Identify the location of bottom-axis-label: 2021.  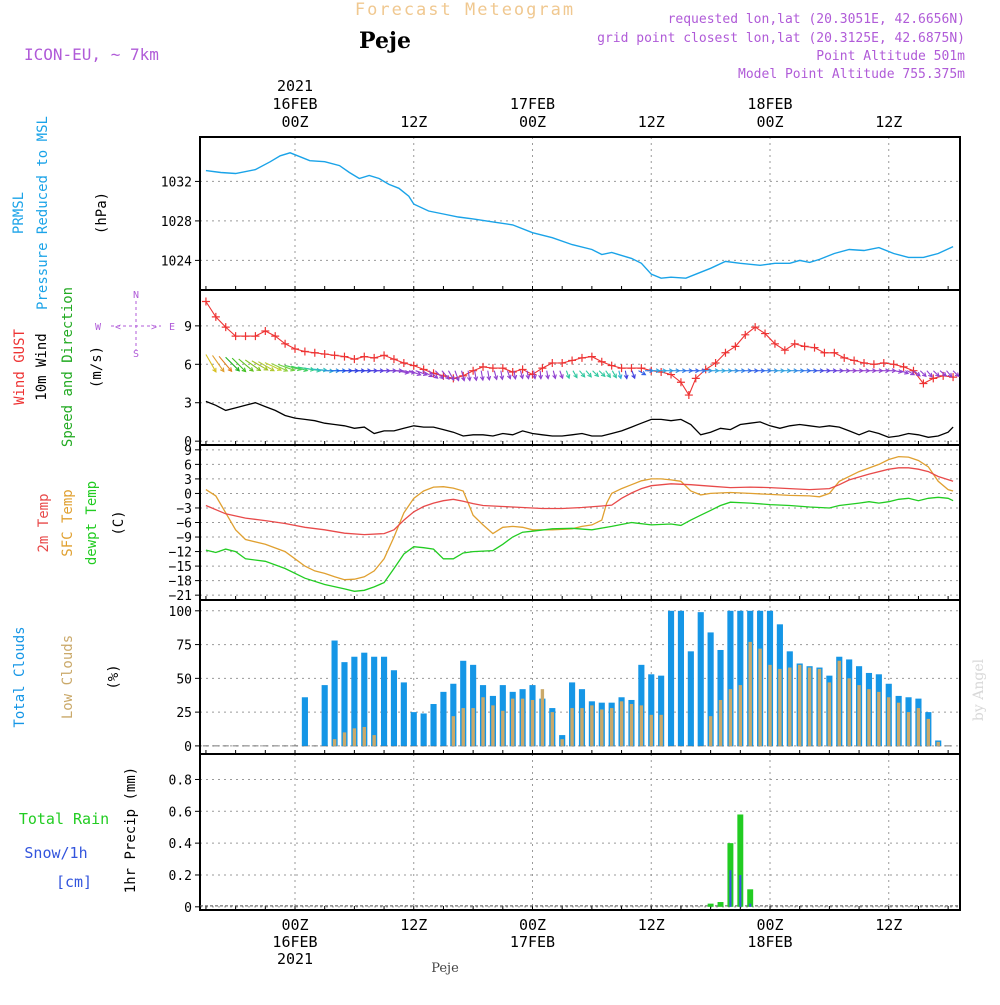
(295, 959).